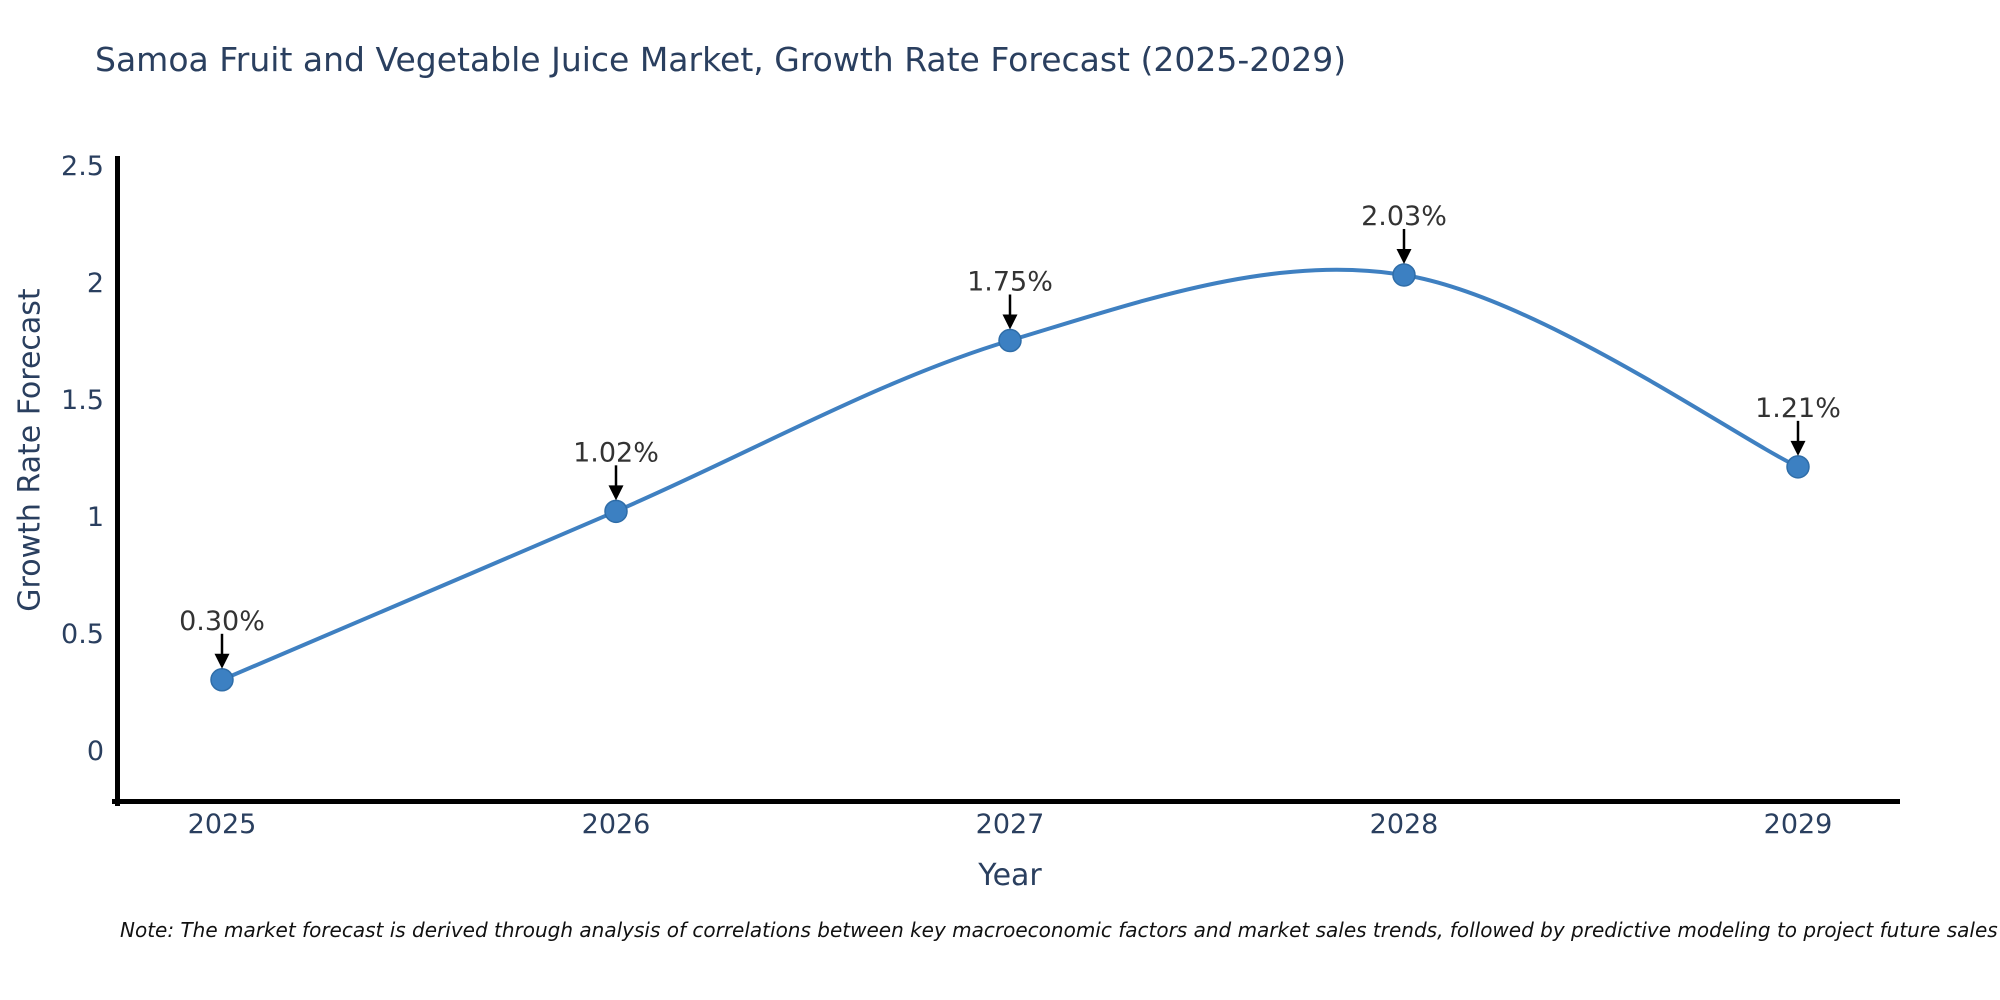 This screenshot has width=2000, height=1000. I want to click on point-annotation-label: 2.03%, so click(1404, 216).